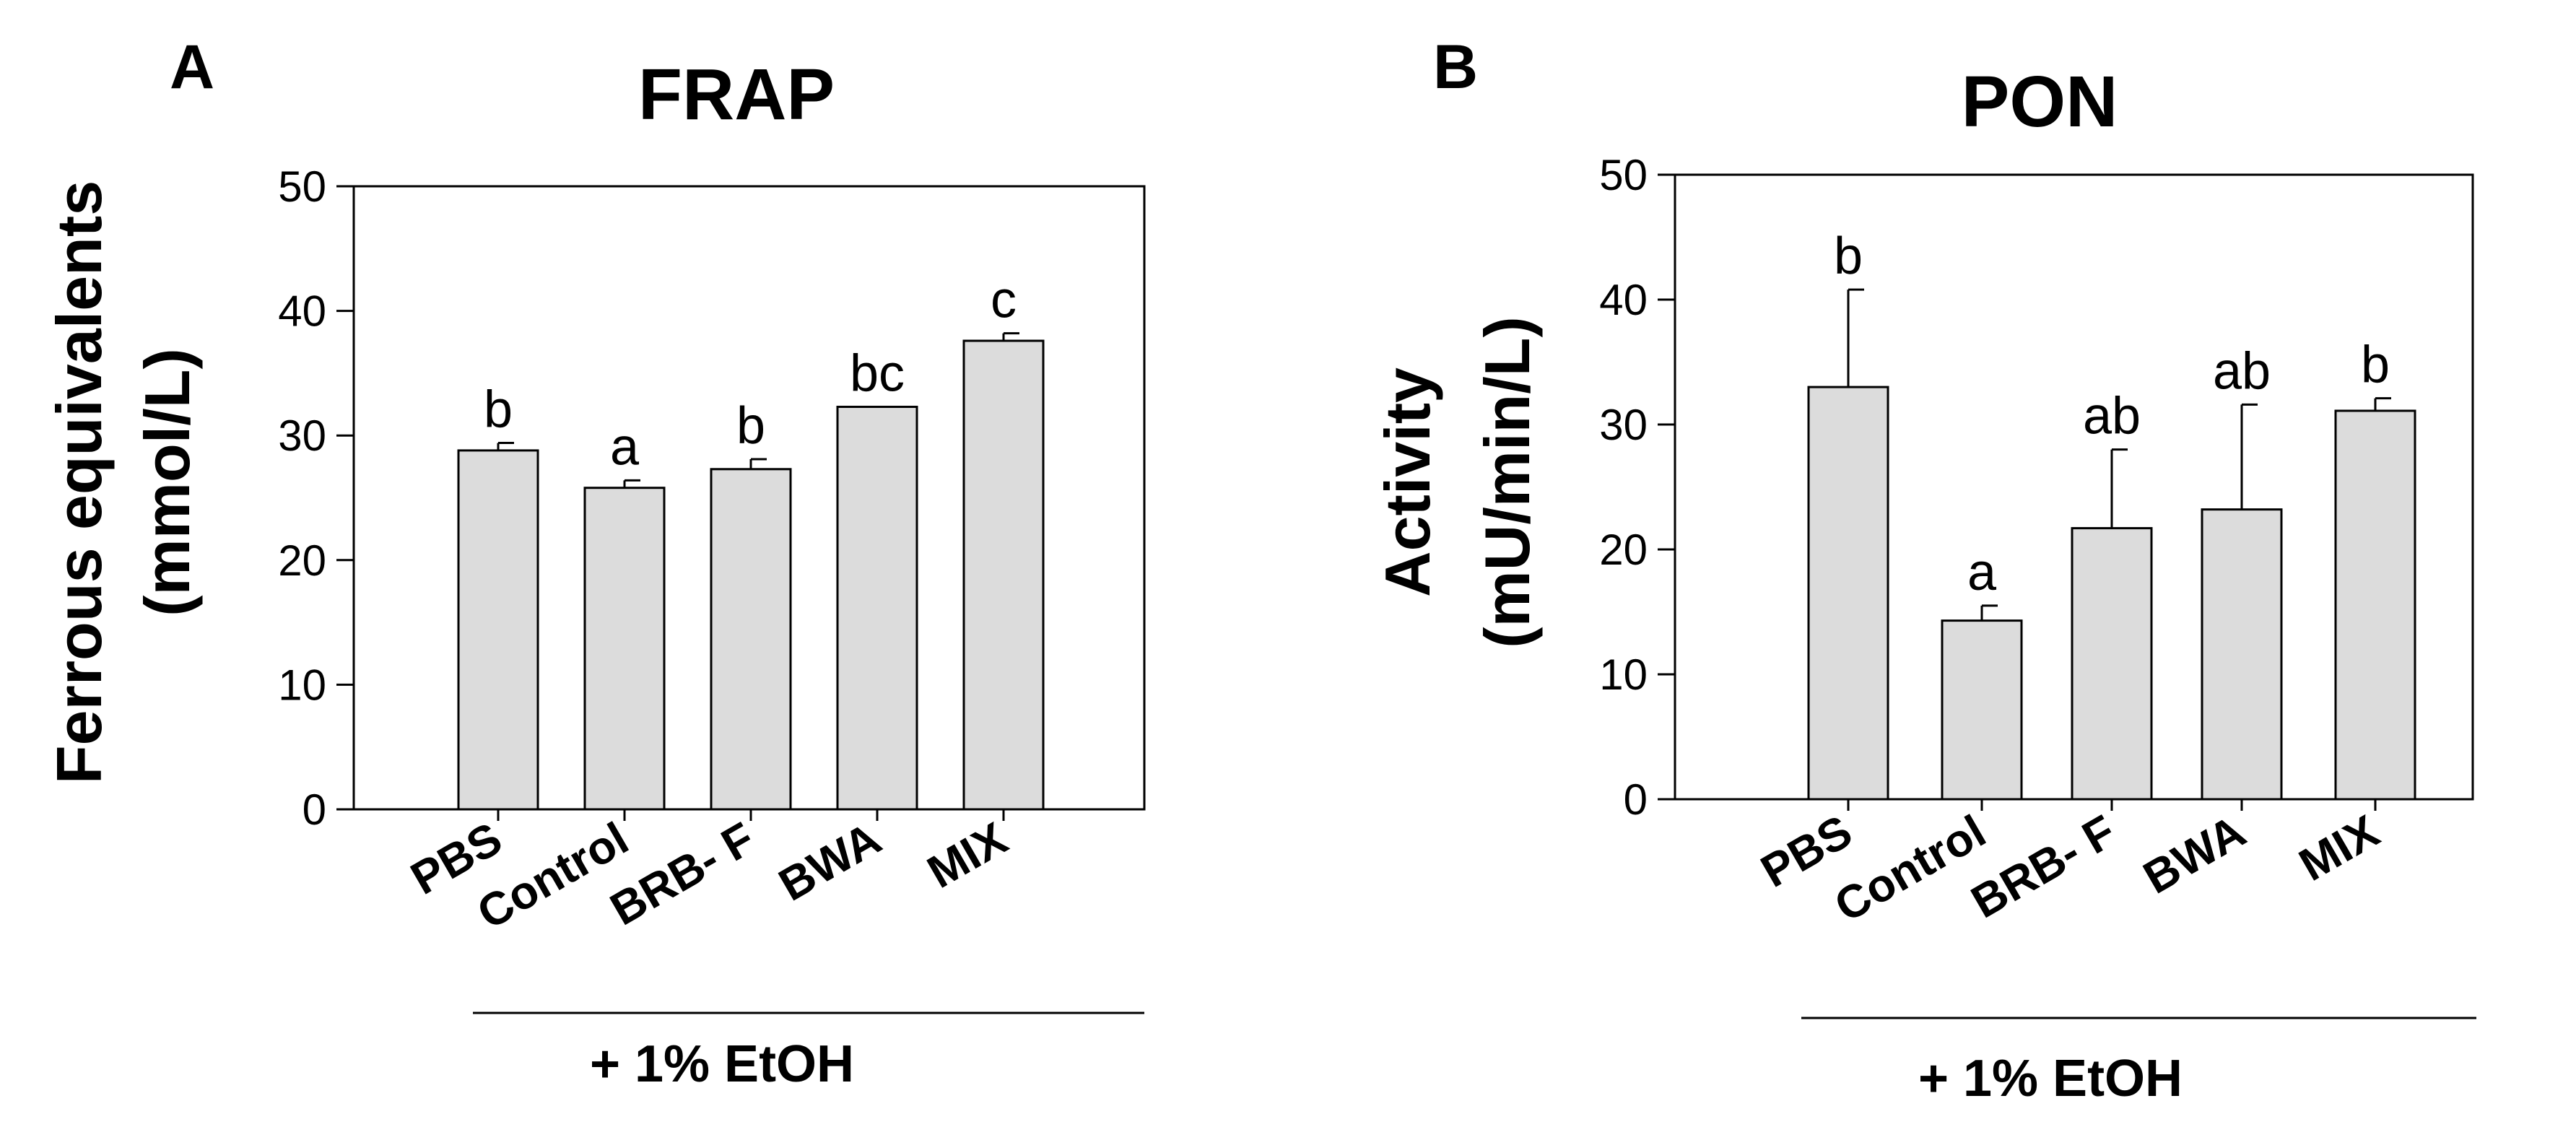  What do you see at coordinates (625, 447) in the screenshot?
I see `panel-a-significance-label: a` at bounding box center [625, 447].